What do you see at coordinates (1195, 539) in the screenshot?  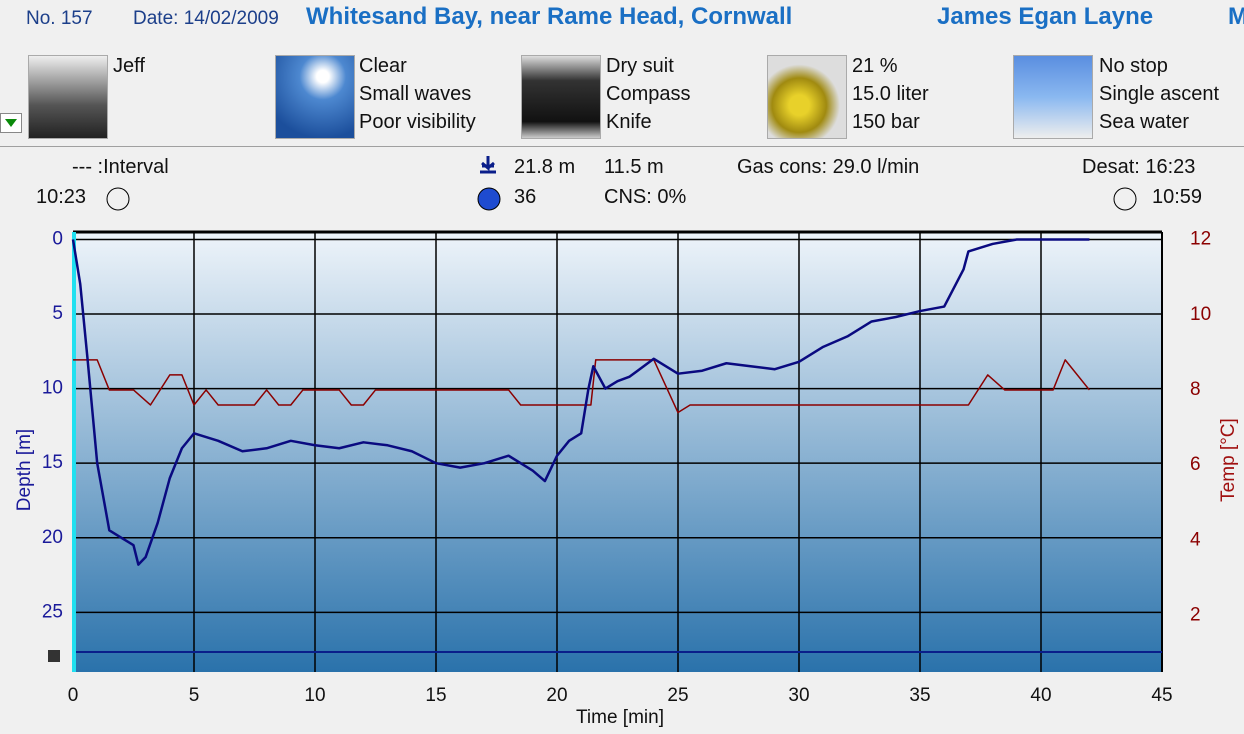 I see `y2-tick-label: 4` at bounding box center [1195, 539].